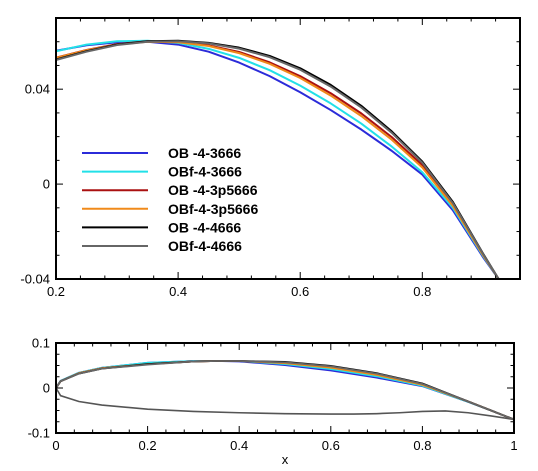  Describe the element at coordinates (205, 246) in the screenshot. I see `legend-label: OBf-4-4666` at that location.